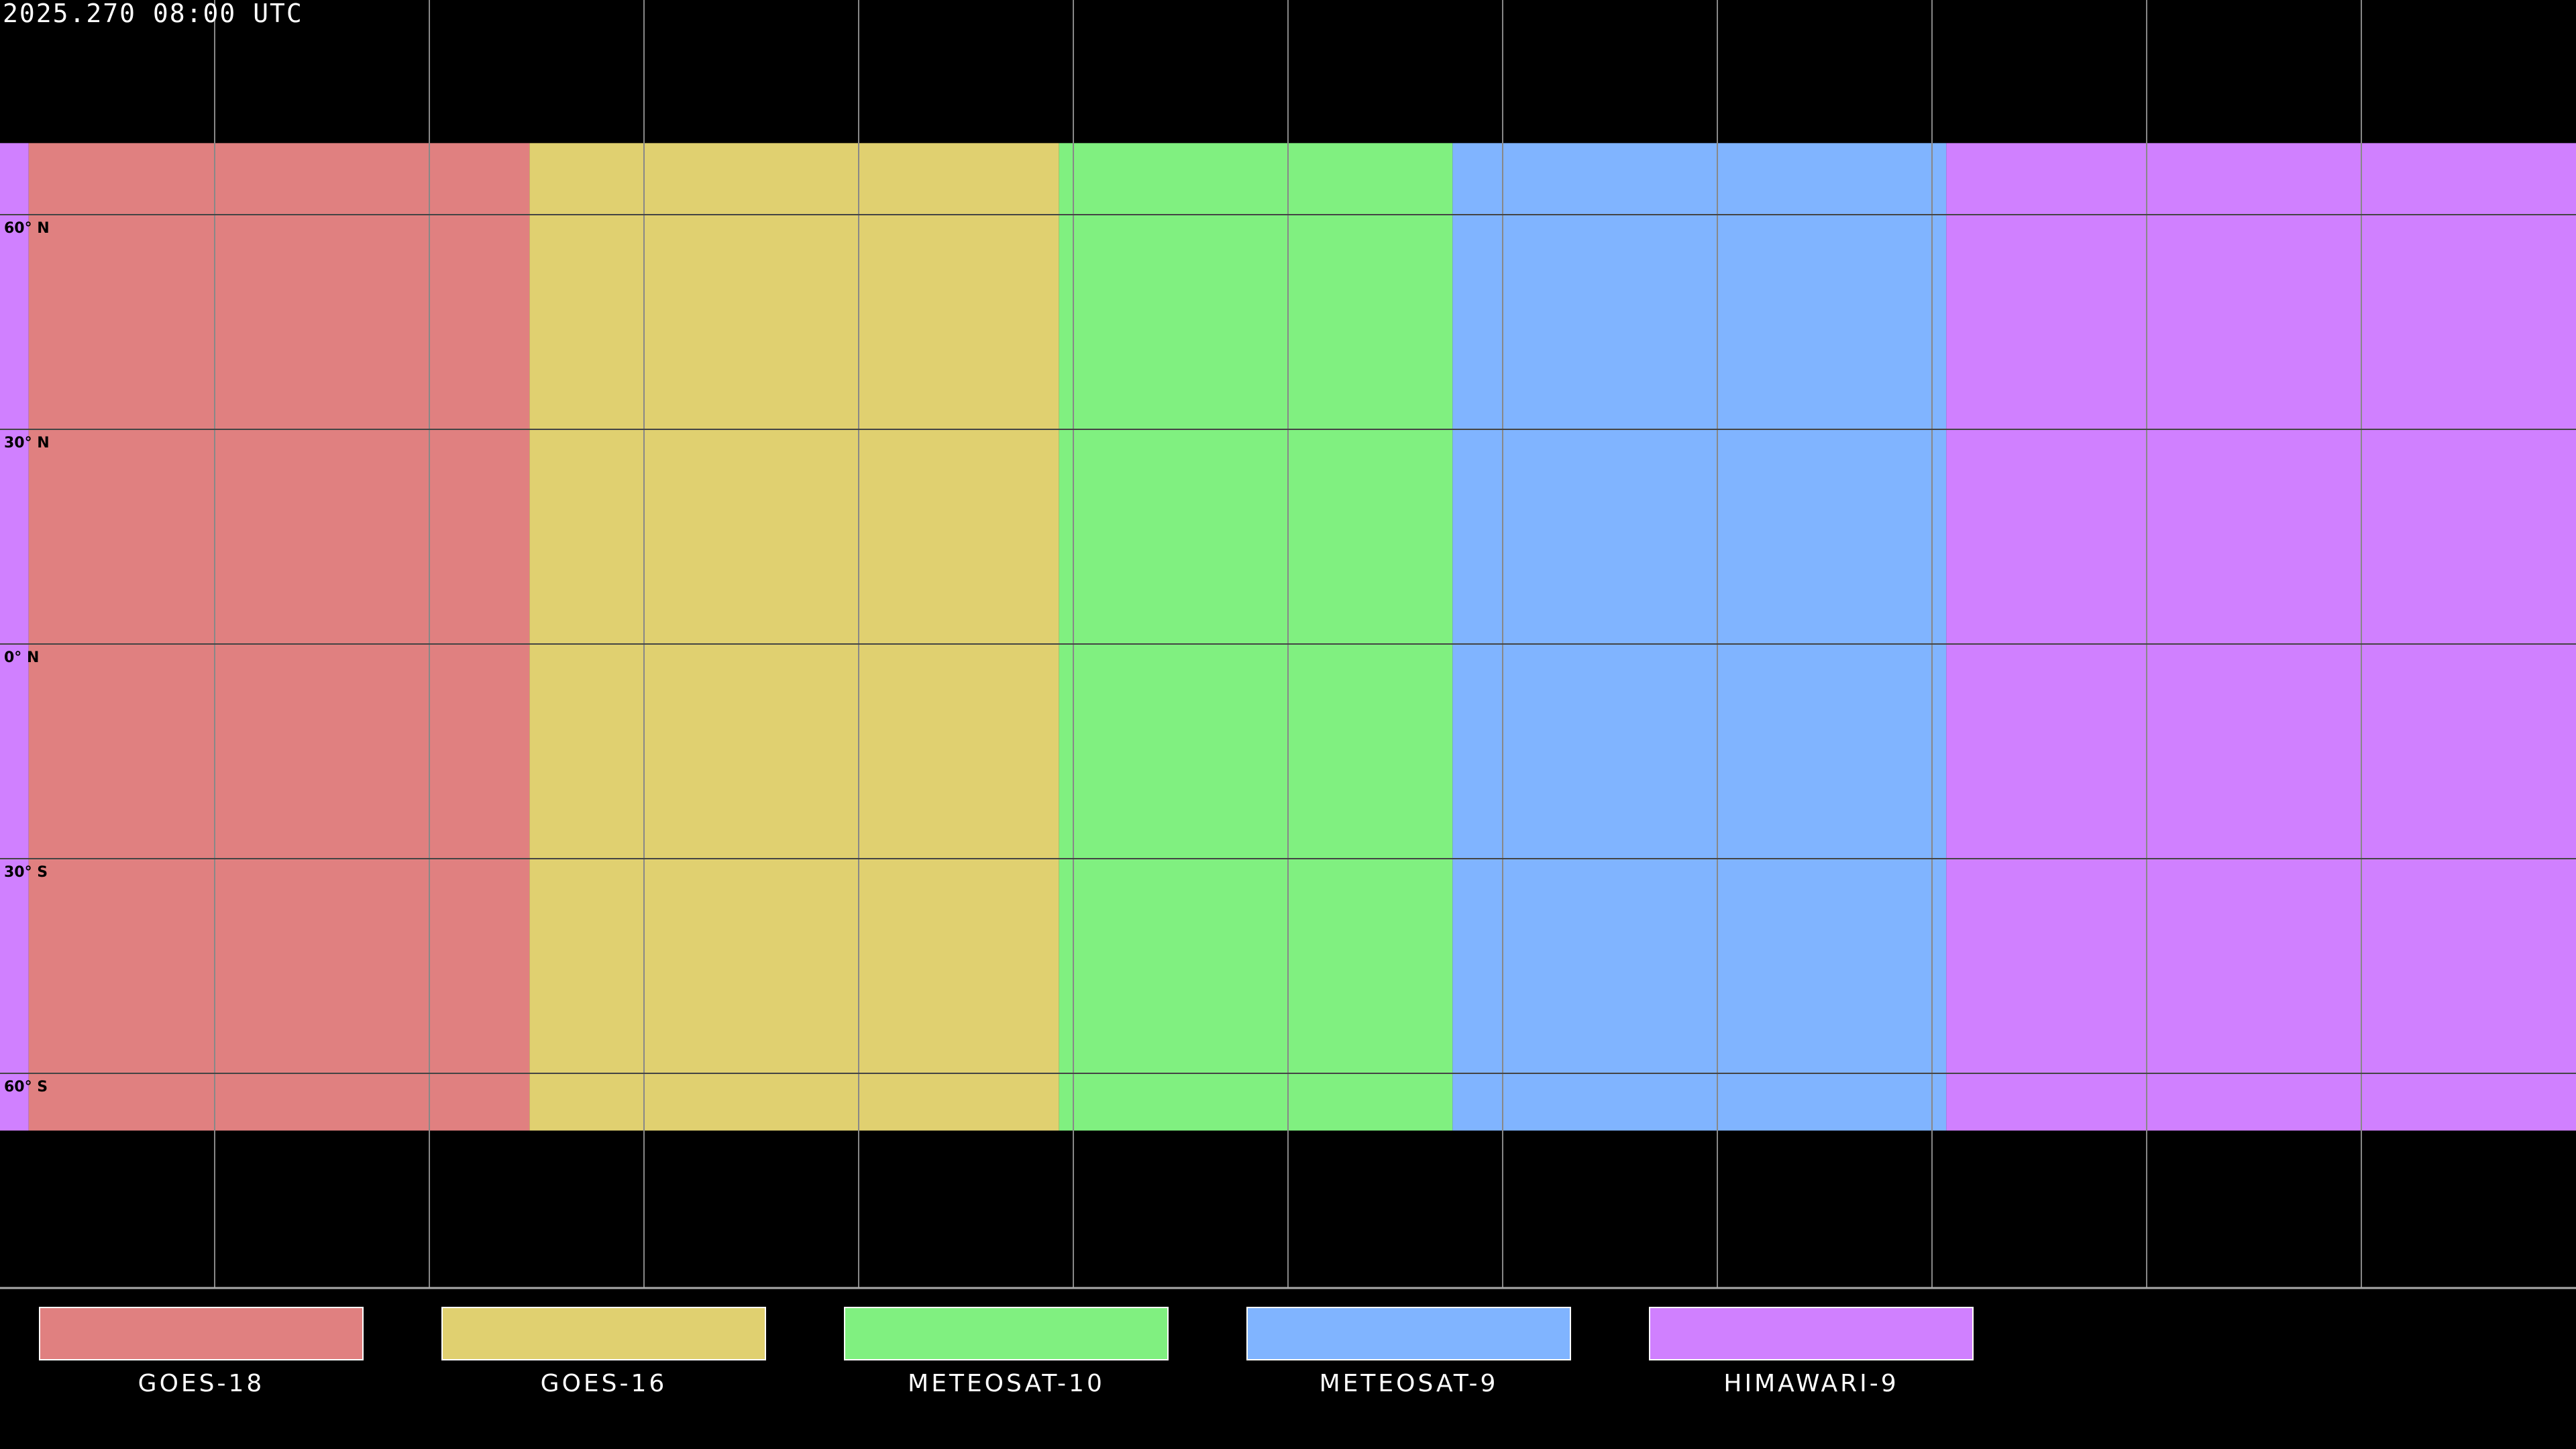 The height and width of the screenshot is (1449, 2576). What do you see at coordinates (22, 657) in the screenshot?
I see `lat-label: 0° N` at bounding box center [22, 657].